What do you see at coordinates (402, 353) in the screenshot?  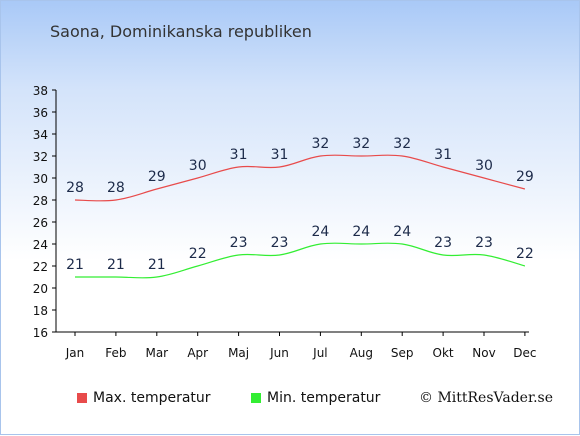 I see `x-tick-label: Sep` at bounding box center [402, 353].